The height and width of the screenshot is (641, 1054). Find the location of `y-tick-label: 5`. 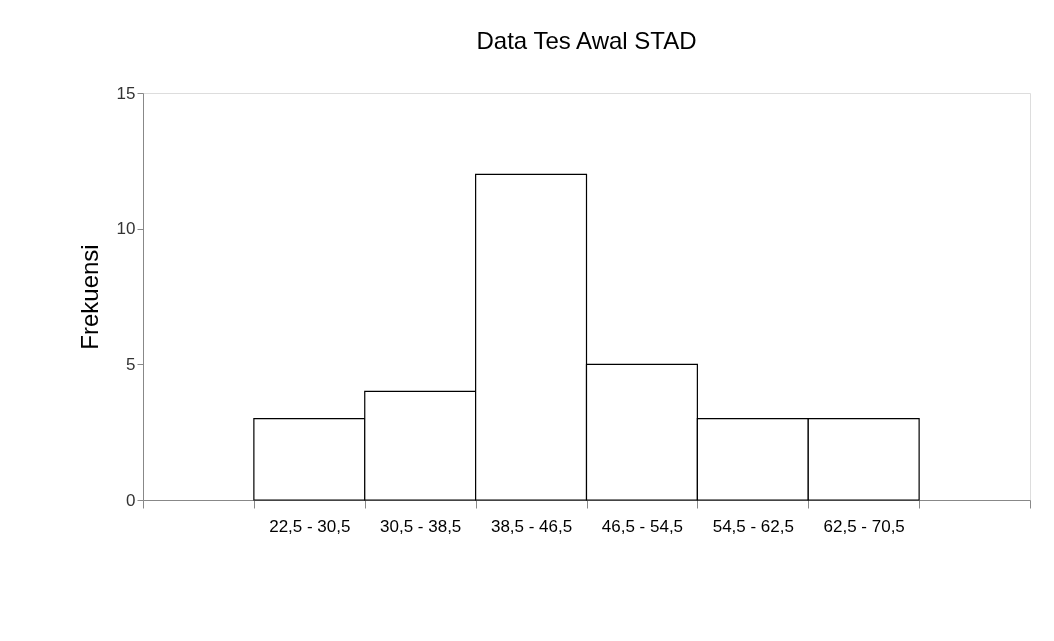

y-tick-label: 5 is located at coordinates (131, 364).